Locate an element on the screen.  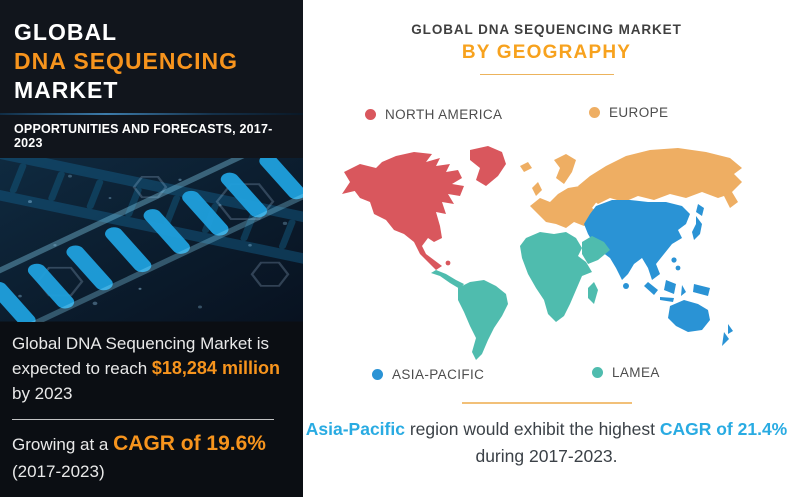
legend-item-lamea: LAMEA is located at coordinates (626, 372).